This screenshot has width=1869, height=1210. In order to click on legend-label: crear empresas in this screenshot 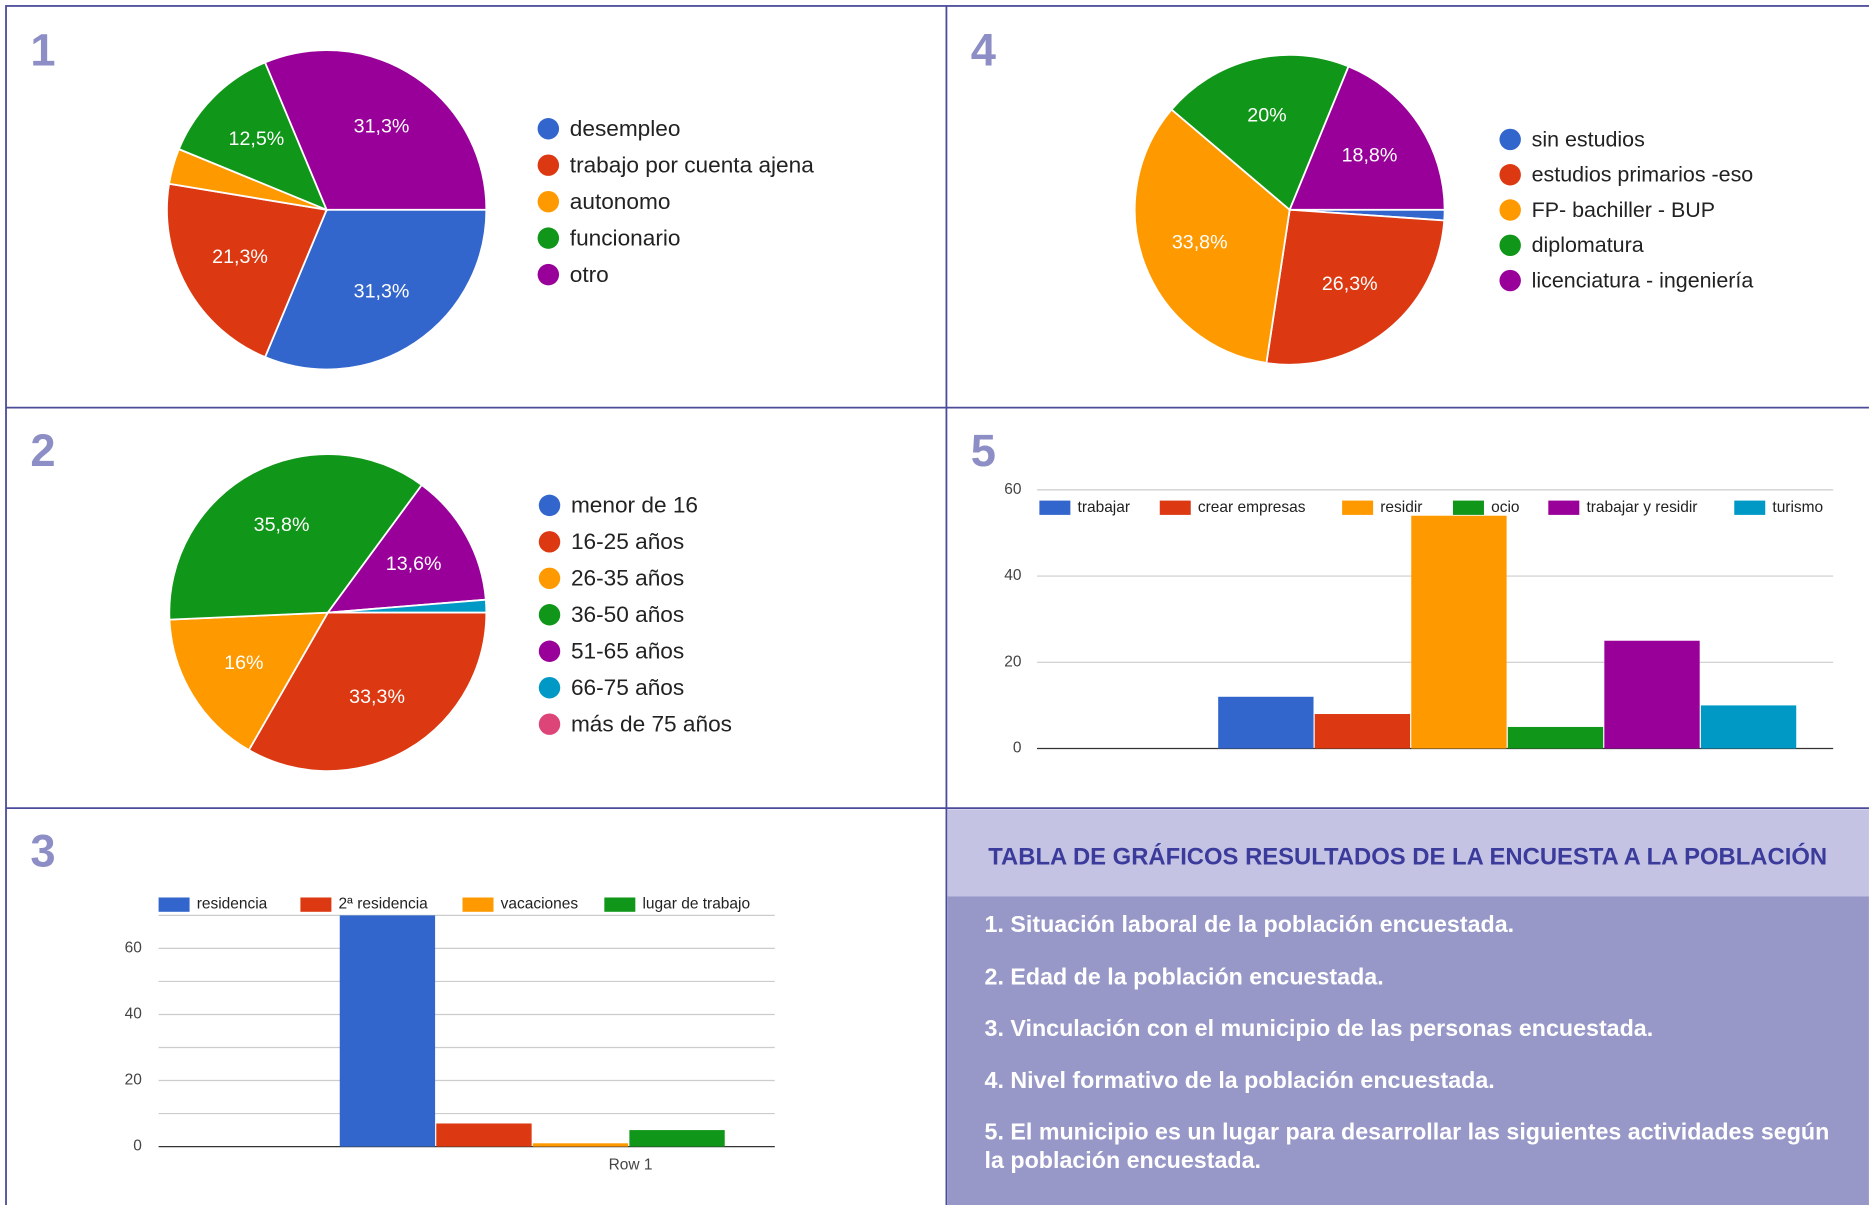, I will do `click(1252, 507)`.